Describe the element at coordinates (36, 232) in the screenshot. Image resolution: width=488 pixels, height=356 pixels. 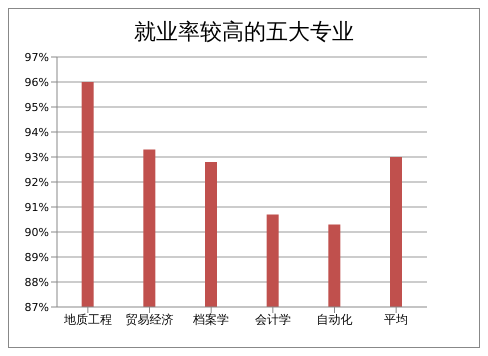
I see `y-tick-label: 90%` at that location.